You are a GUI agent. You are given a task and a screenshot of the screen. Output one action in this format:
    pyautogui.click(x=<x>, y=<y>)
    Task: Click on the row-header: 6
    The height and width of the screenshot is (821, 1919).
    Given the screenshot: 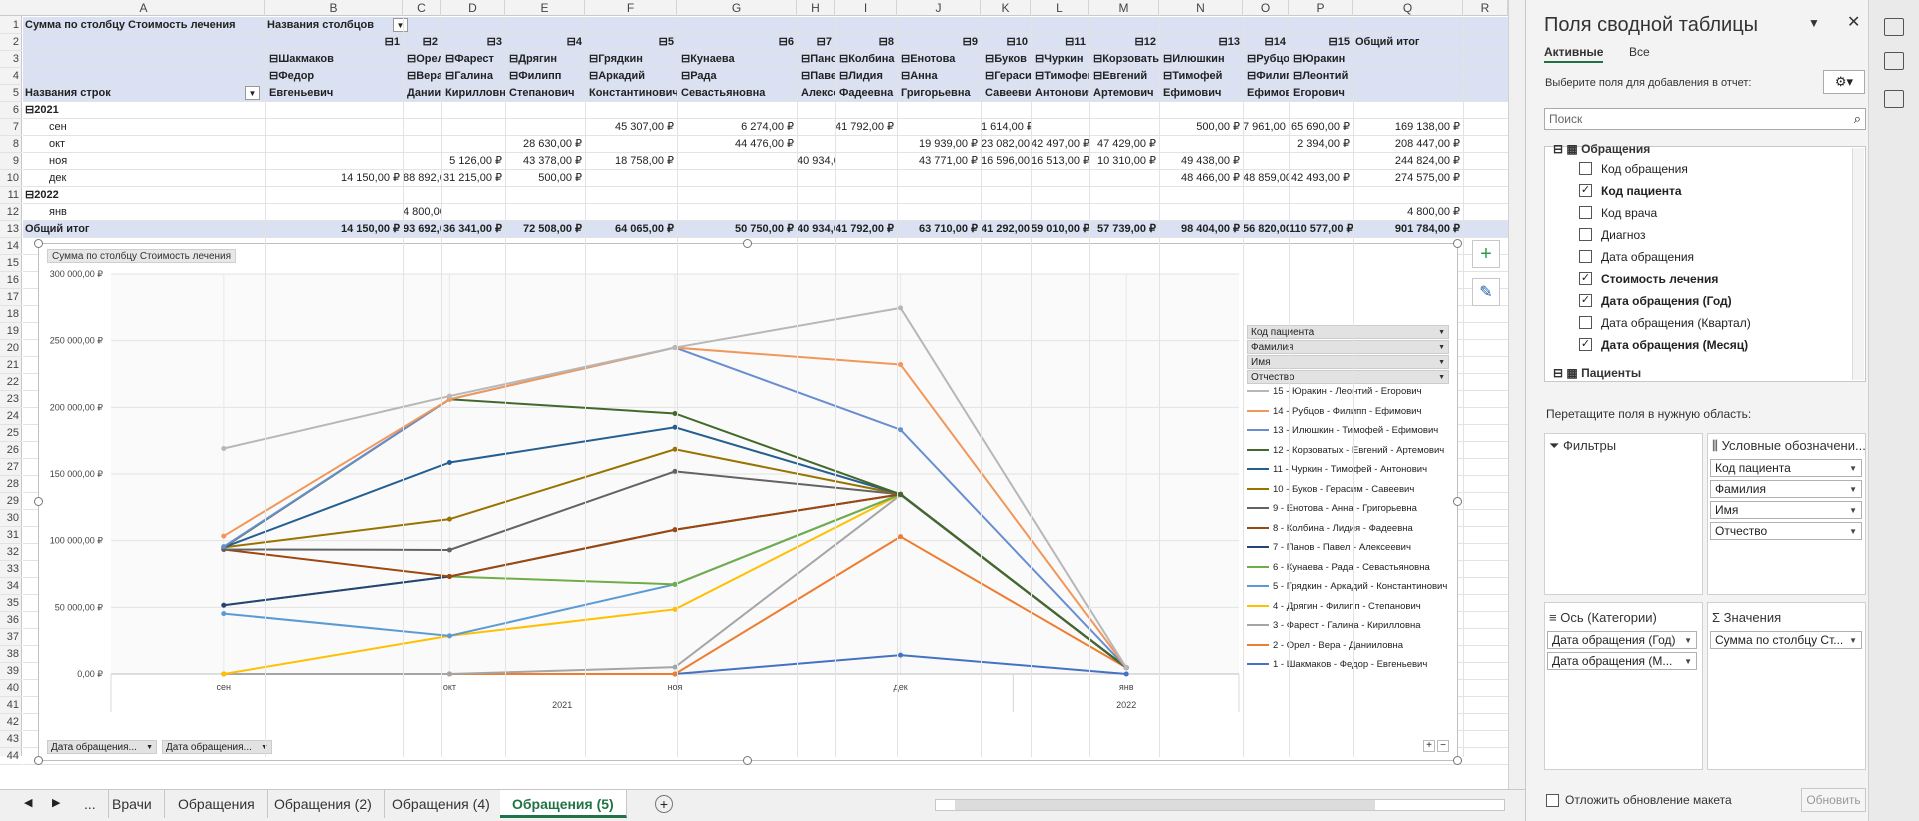 What is the action you would take?
    pyautogui.click(x=11, y=110)
    